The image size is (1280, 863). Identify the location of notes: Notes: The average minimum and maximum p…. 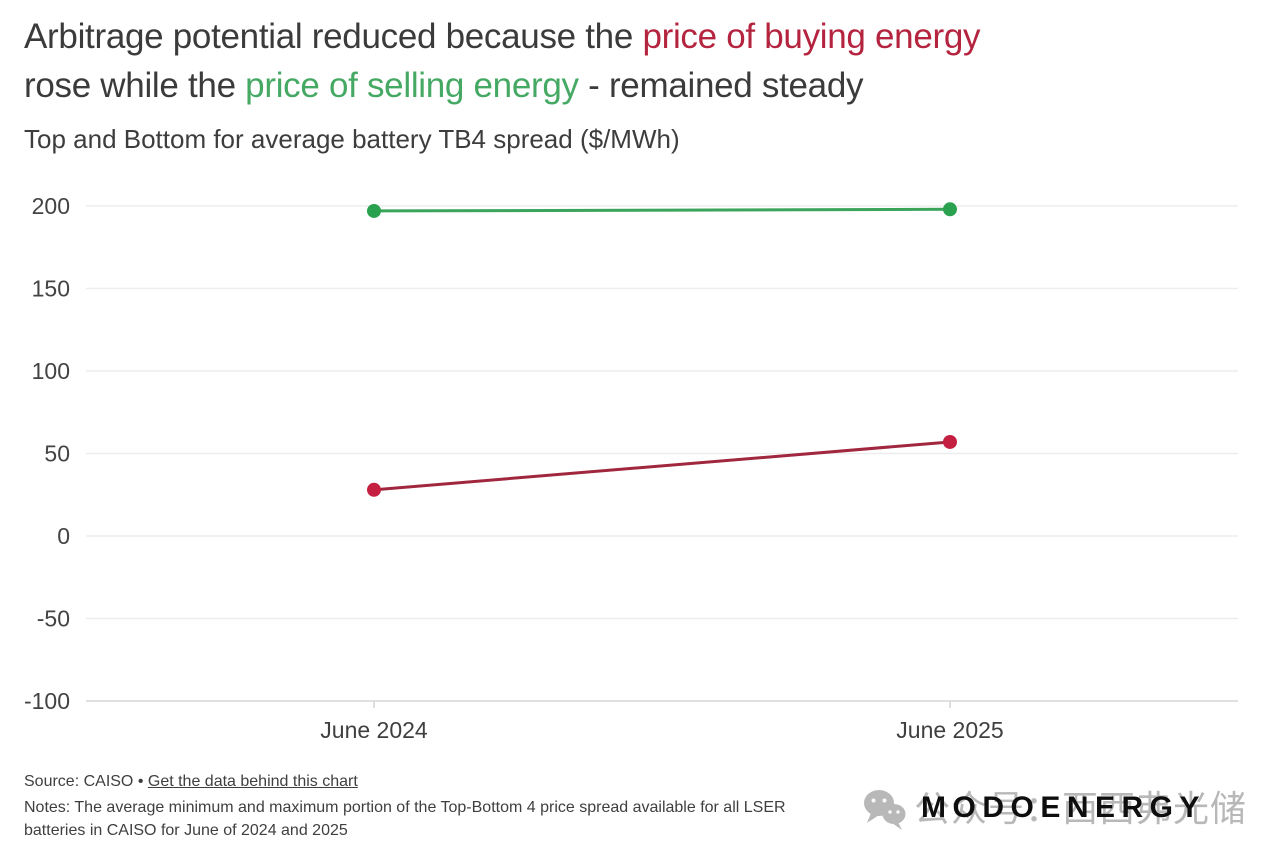
(466, 819).